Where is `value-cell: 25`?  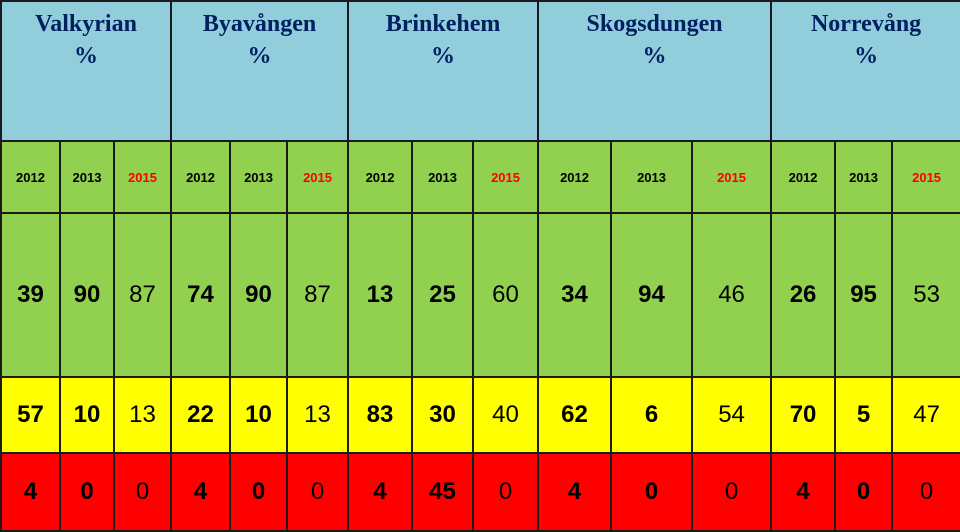
value-cell: 25 is located at coordinates (443, 295).